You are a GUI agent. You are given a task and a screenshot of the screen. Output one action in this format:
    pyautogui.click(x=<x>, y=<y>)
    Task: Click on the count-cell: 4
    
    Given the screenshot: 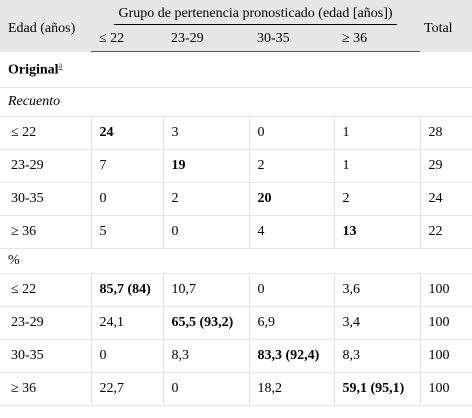 What is the action you would take?
    pyautogui.click(x=292, y=232)
    